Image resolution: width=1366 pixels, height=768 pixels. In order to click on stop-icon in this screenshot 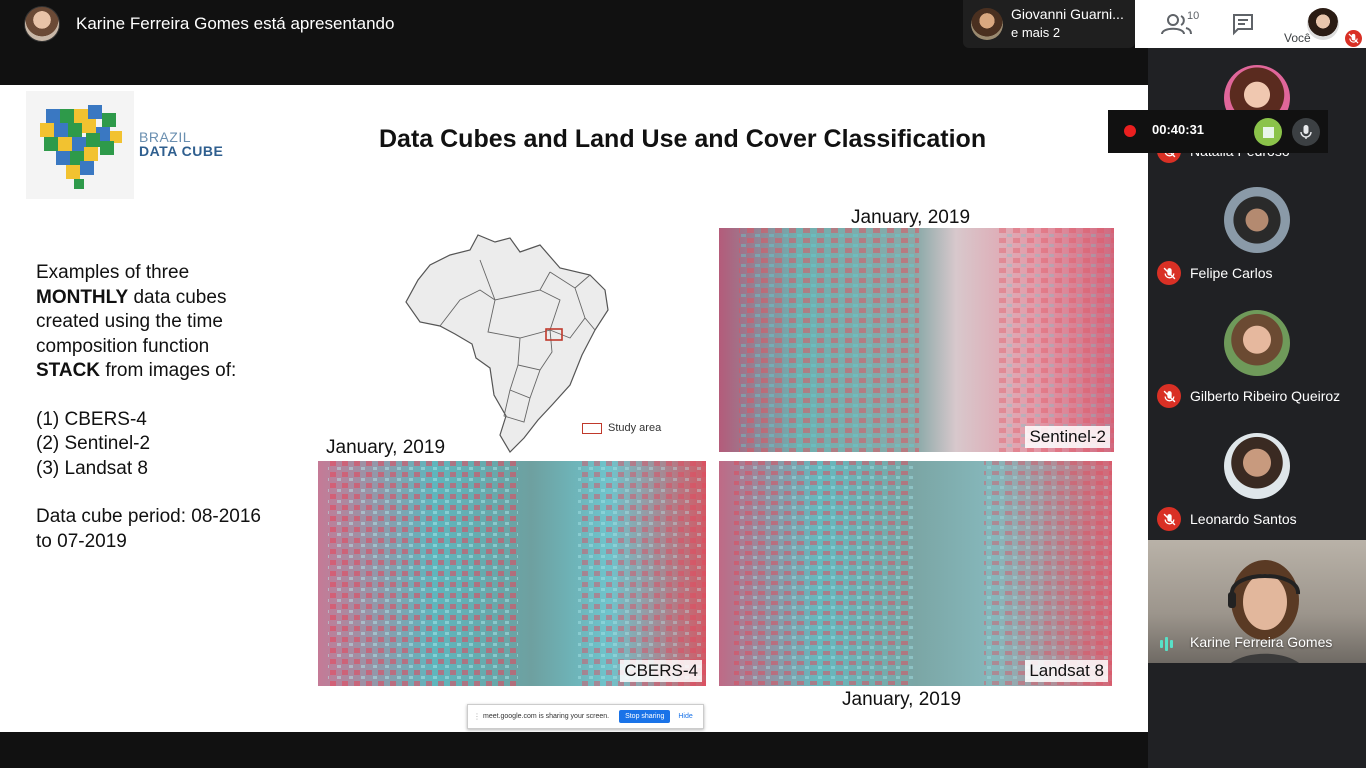, I will do `click(1268, 132)`.